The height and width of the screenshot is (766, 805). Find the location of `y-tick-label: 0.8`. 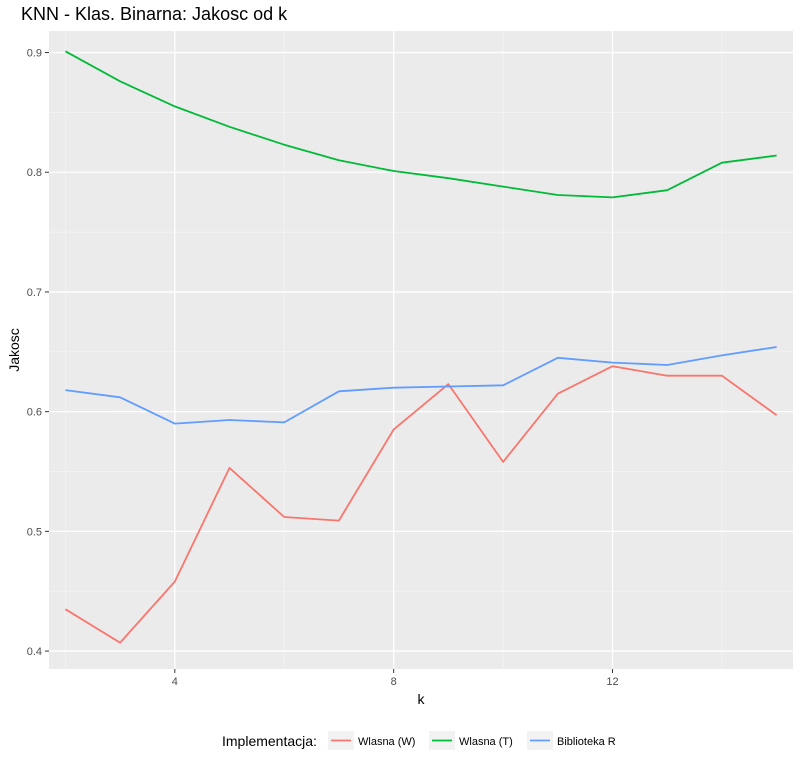

y-tick-label: 0.8 is located at coordinates (34, 173).